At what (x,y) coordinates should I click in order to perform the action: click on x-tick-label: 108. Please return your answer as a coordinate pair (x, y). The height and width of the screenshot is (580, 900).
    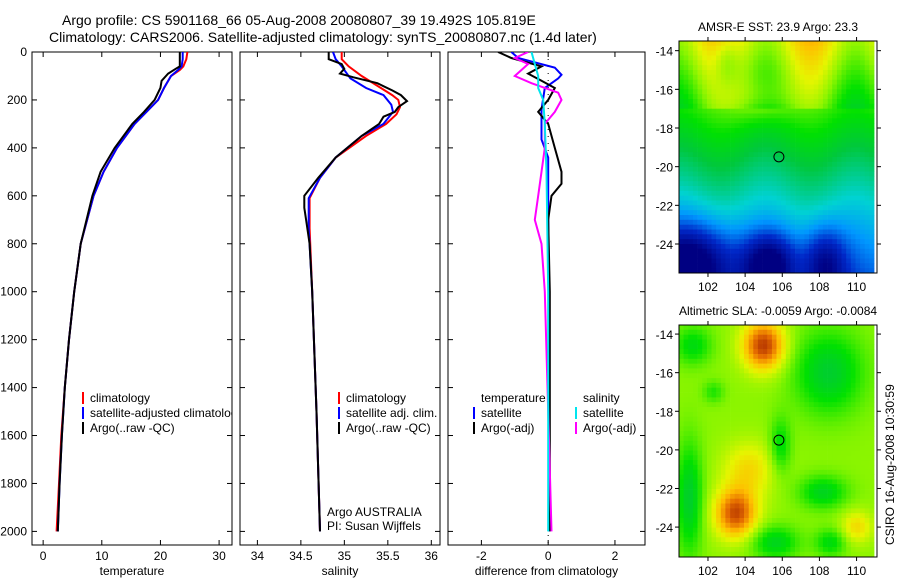
    Looking at the image, I should click on (819, 571).